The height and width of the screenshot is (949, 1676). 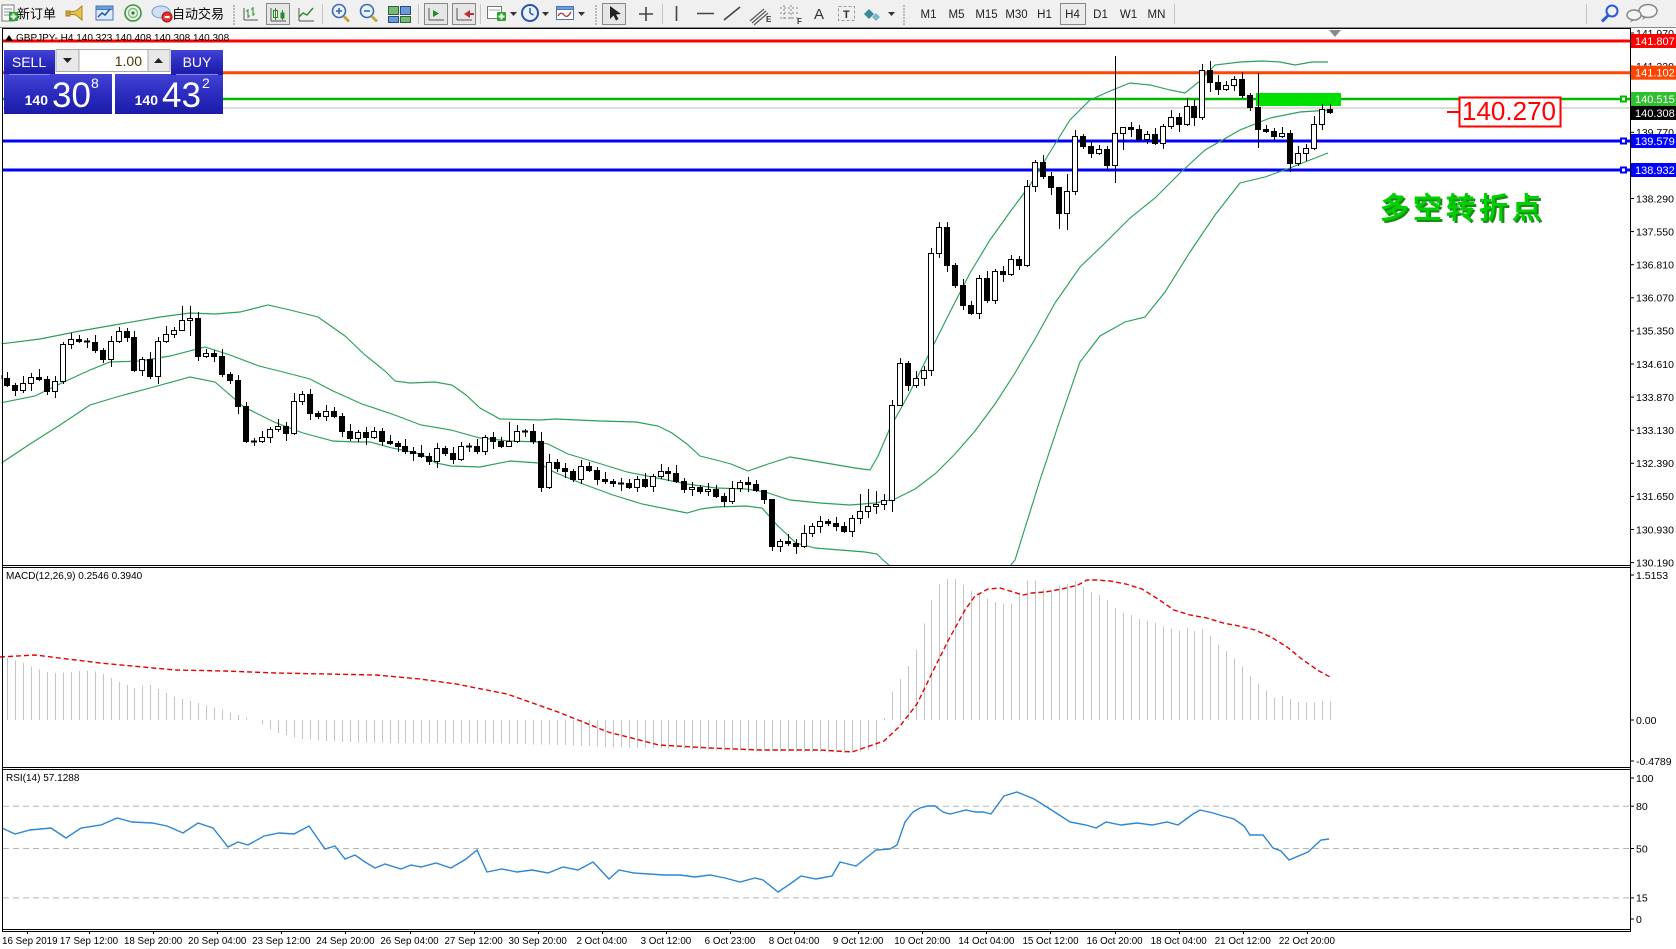 I want to click on svg-text: 141.102, so click(x=1655, y=74).